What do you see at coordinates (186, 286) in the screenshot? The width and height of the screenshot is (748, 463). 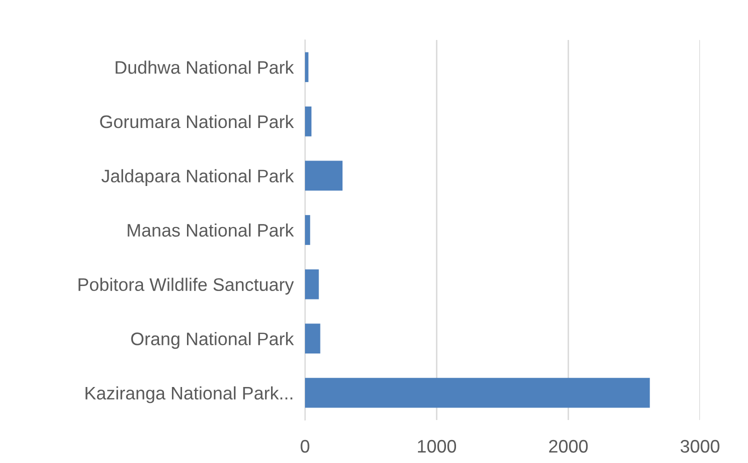 I see `y-tick-label: Pobitora Wildlife Sanctuary` at bounding box center [186, 286].